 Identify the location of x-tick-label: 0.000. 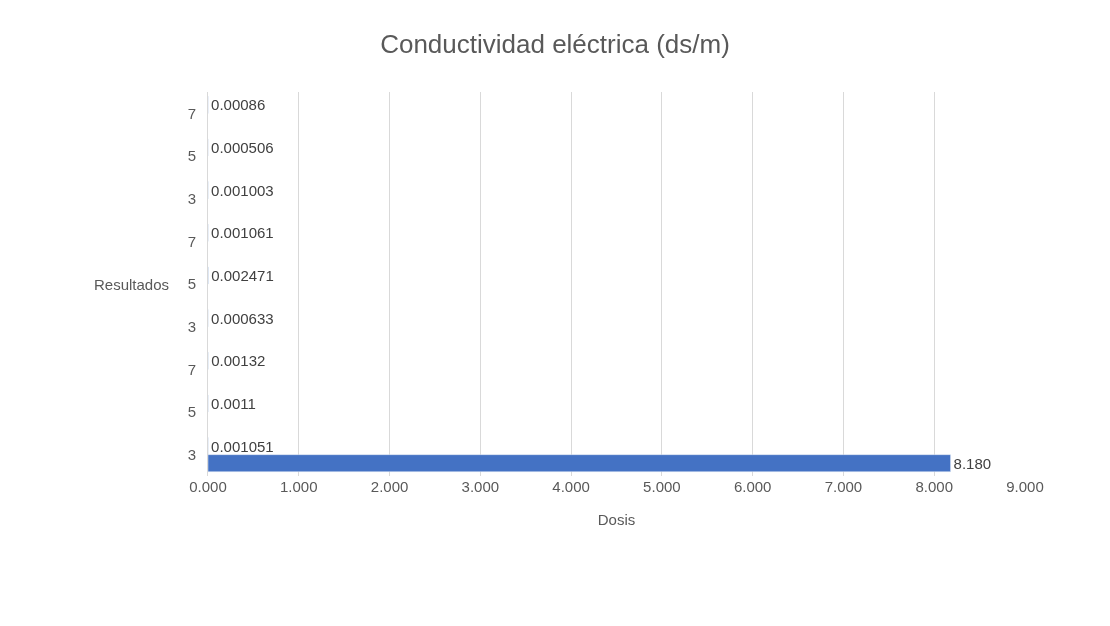
(208, 486).